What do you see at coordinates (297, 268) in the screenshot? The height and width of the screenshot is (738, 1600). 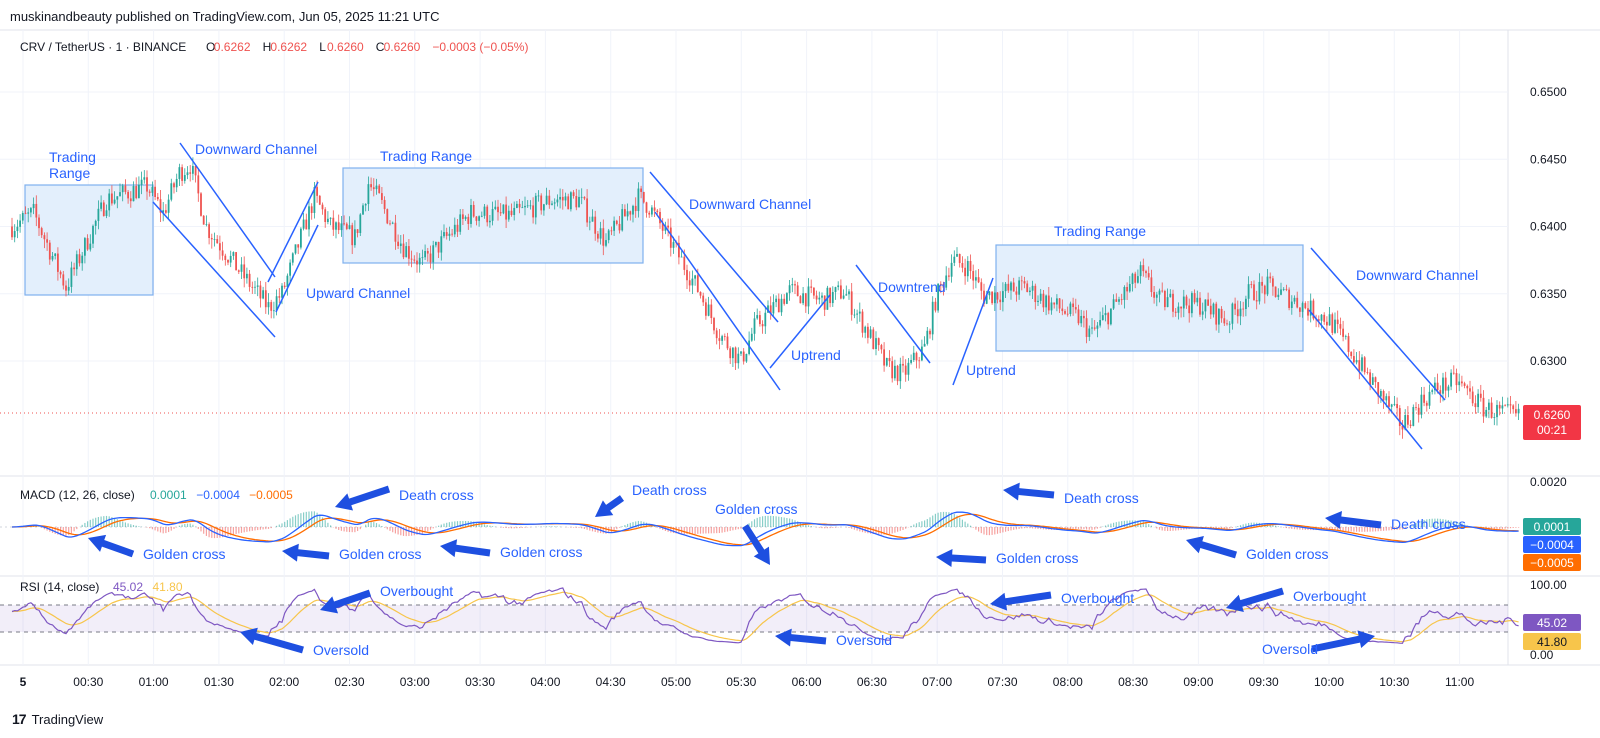 I see `upward-channel-line-a` at bounding box center [297, 268].